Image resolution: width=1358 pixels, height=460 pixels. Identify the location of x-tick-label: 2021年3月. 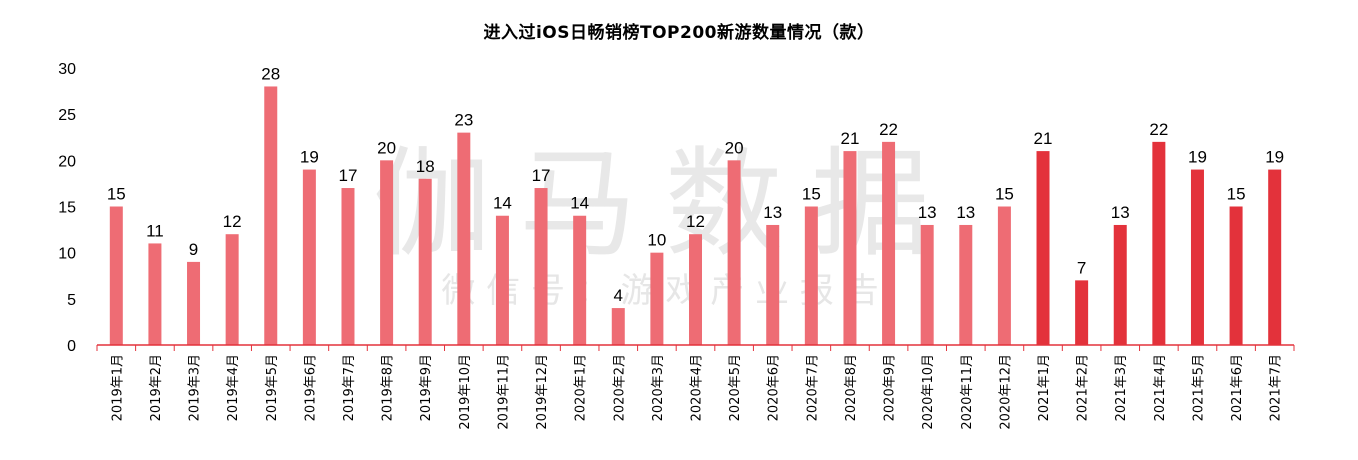
(1121, 387).